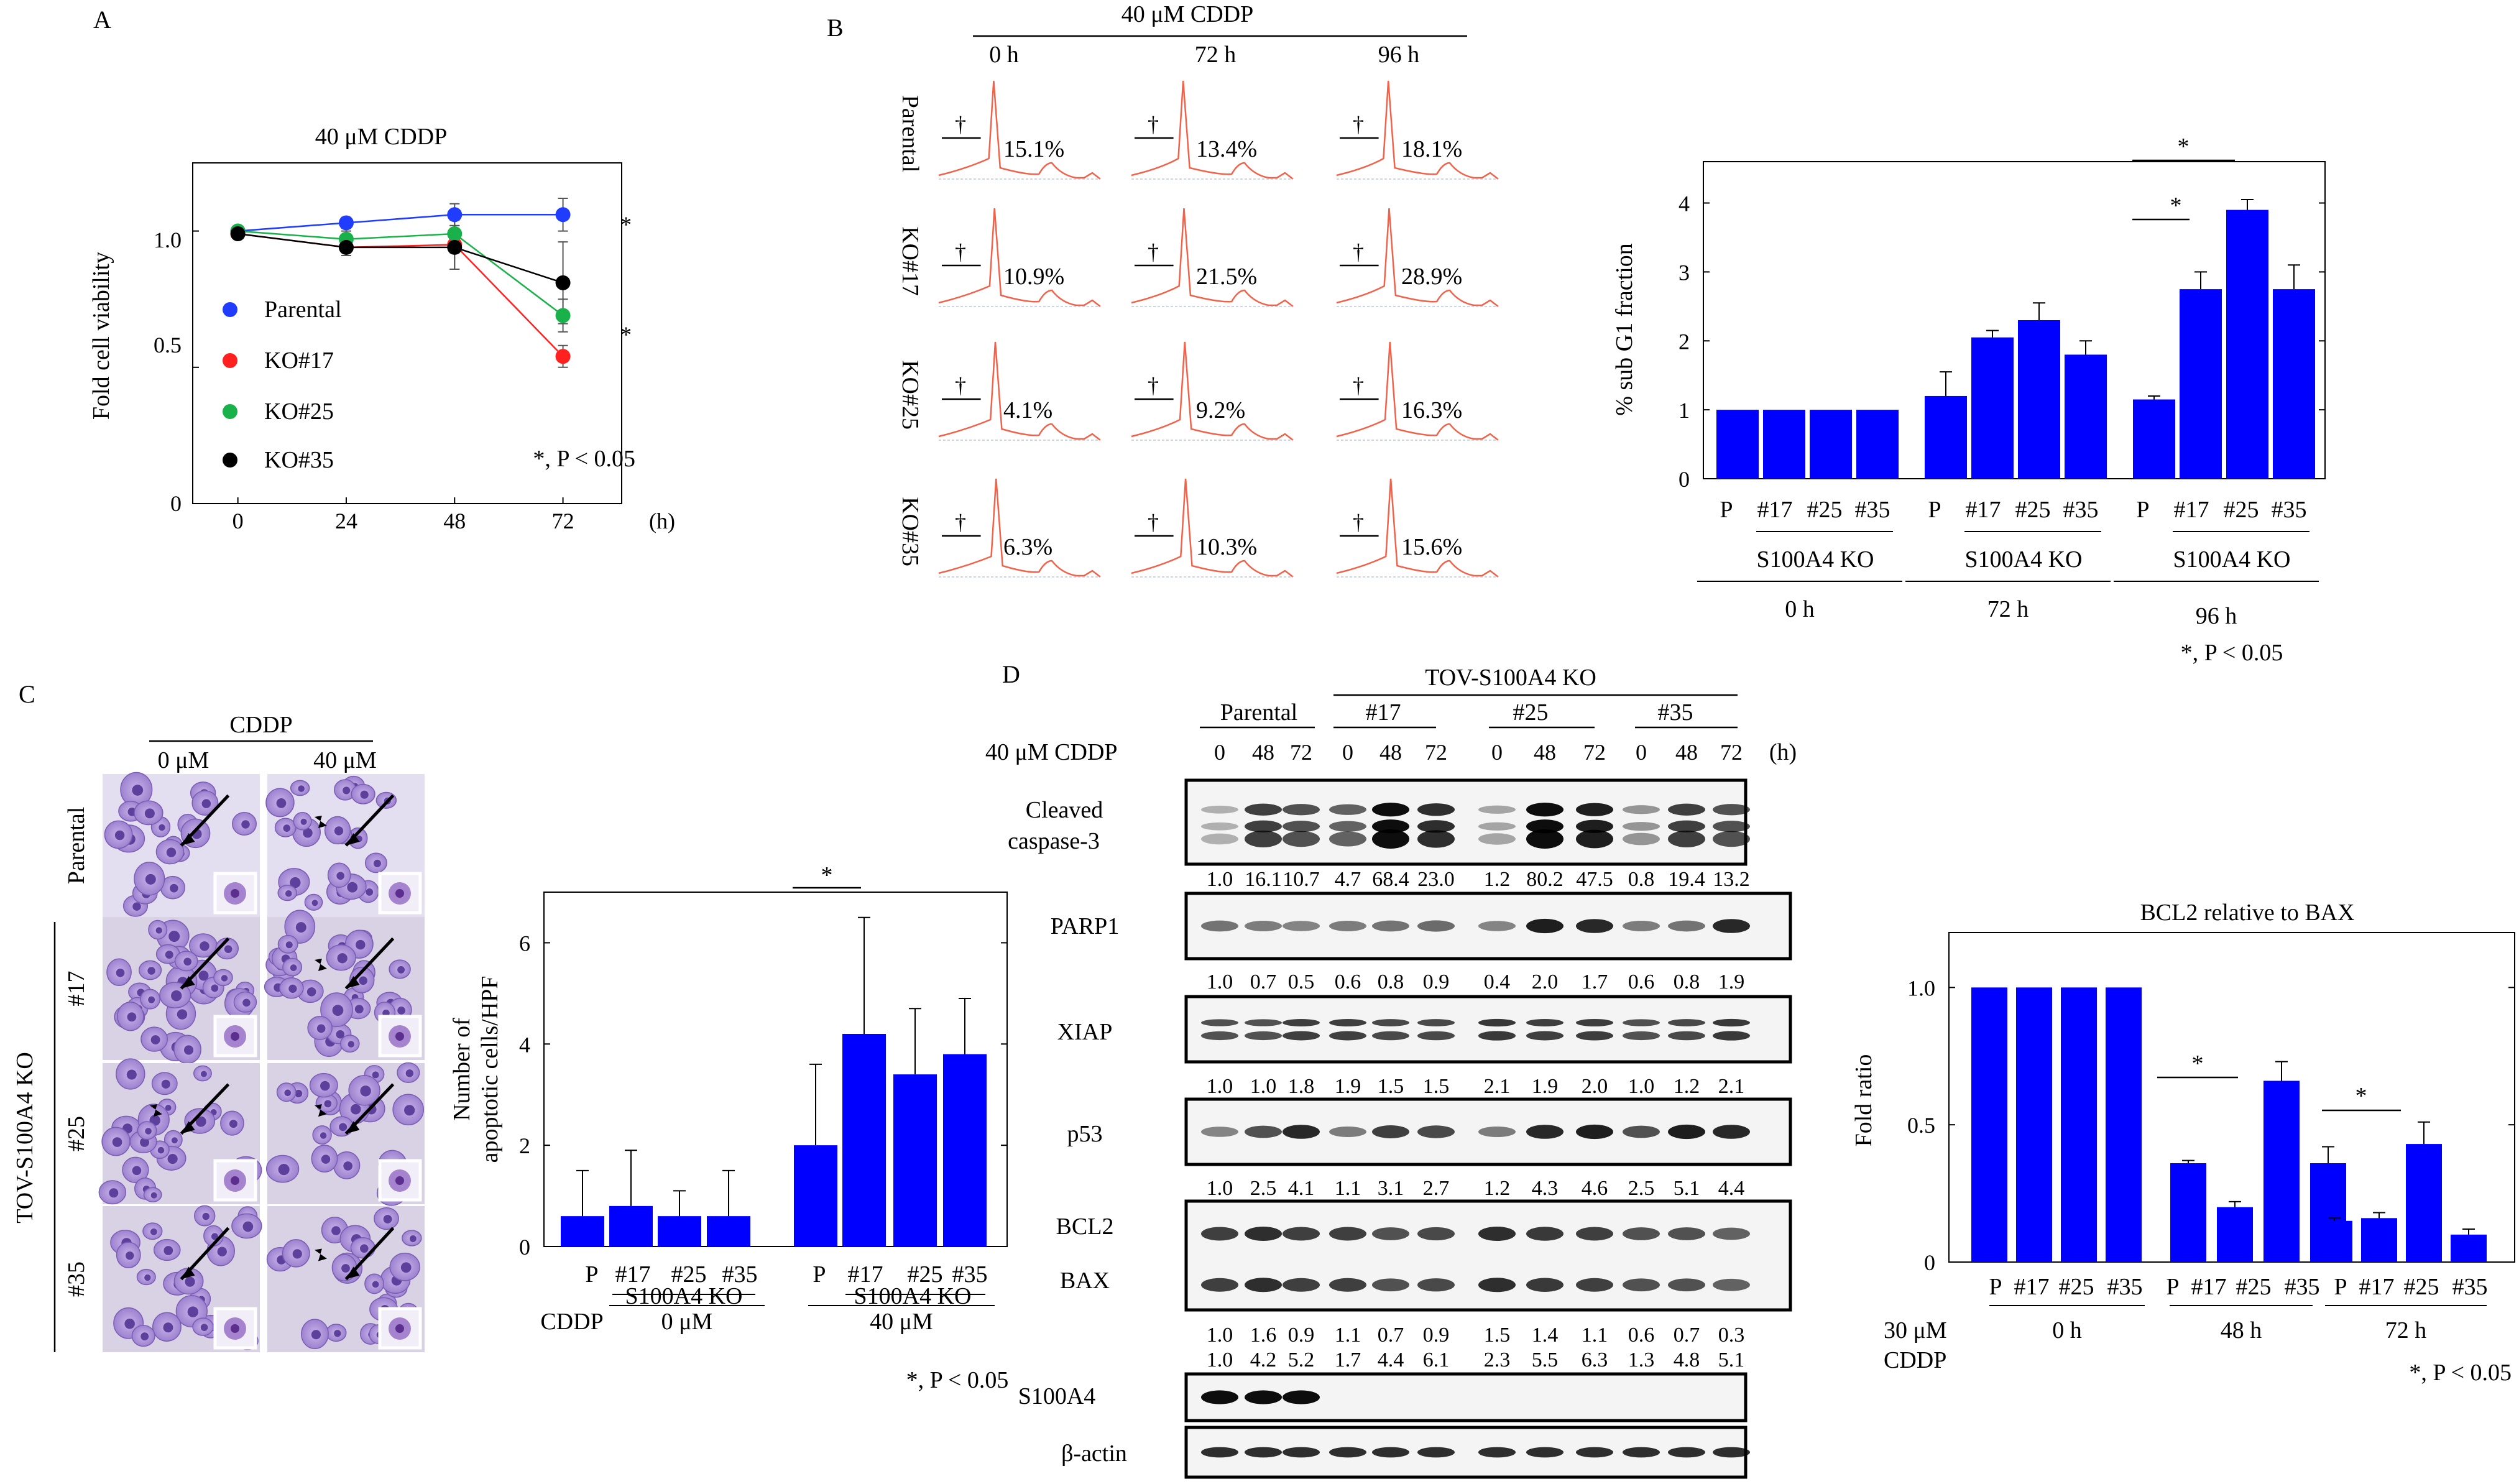  What do you see at coordinates (1531, 712) in the screenshot?
I see `lane-group-label: #25` at bounding box center [1531, 712].